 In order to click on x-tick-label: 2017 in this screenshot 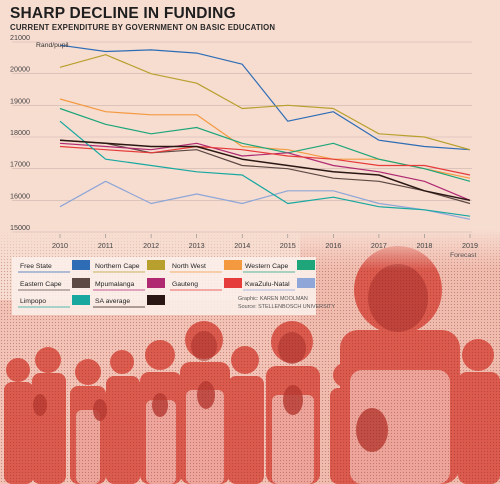, I will do `click(379, 245)`.